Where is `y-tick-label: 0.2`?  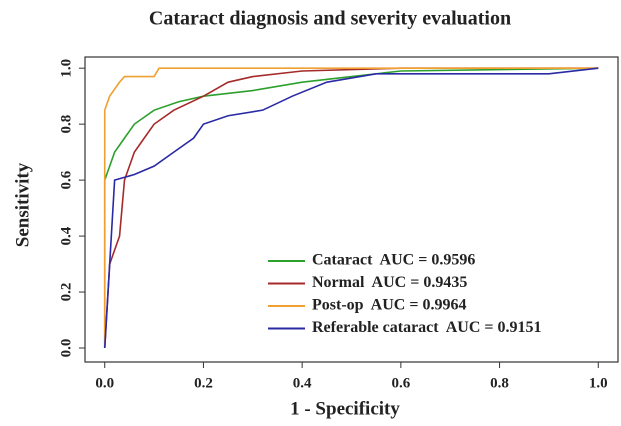 y-tick-label: 0.2 is located at coordinates (66, 292).